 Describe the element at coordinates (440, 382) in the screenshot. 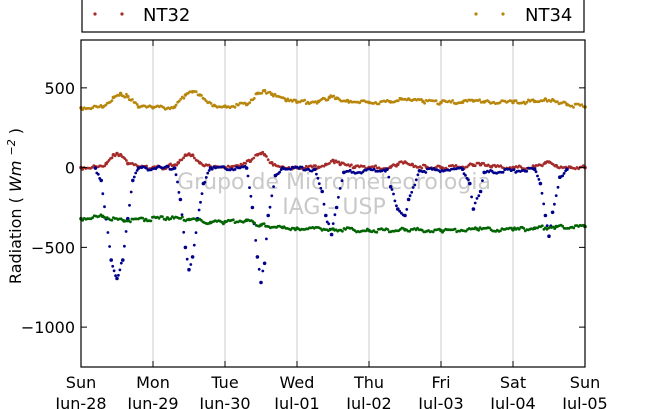

I see `x-tick-day-5: Fri` at that location.